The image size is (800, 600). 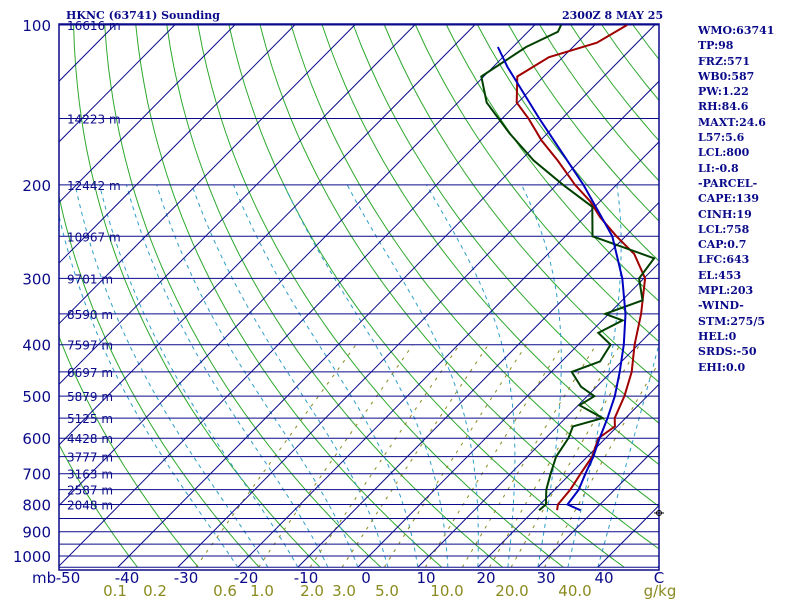 What do you see at coordinates (68, 578) in the screenshot?
I see `temperature-tick-label: -50` at bounding box center [68, 578].